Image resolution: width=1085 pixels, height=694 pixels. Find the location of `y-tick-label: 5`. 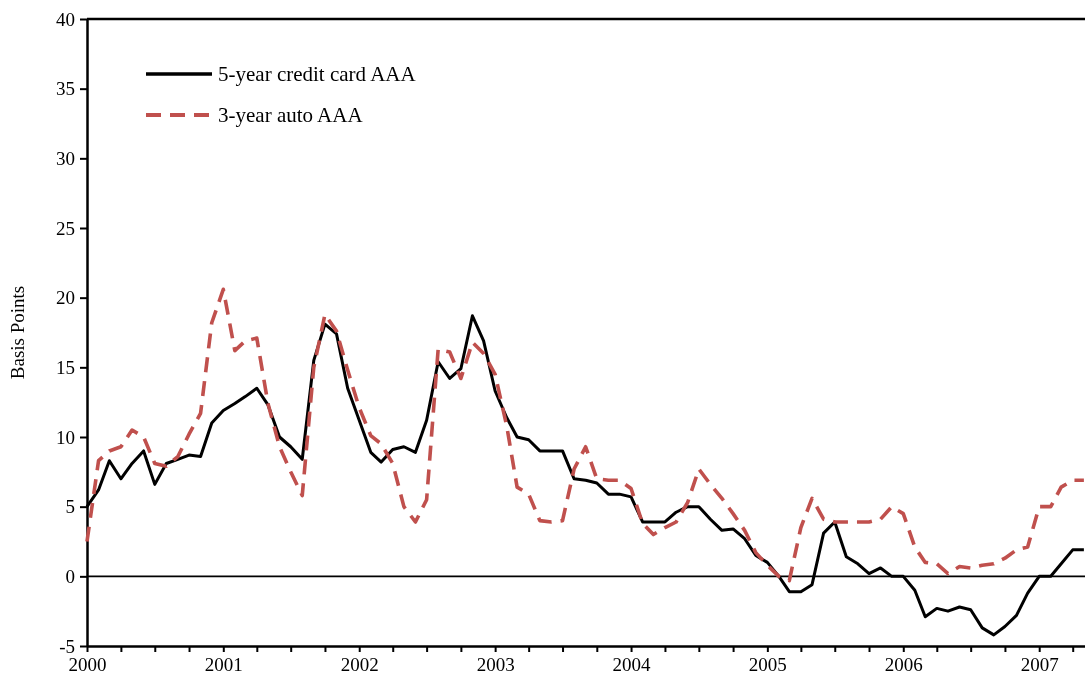

y-tick-label: 5 is located at coordinates (70, 507).